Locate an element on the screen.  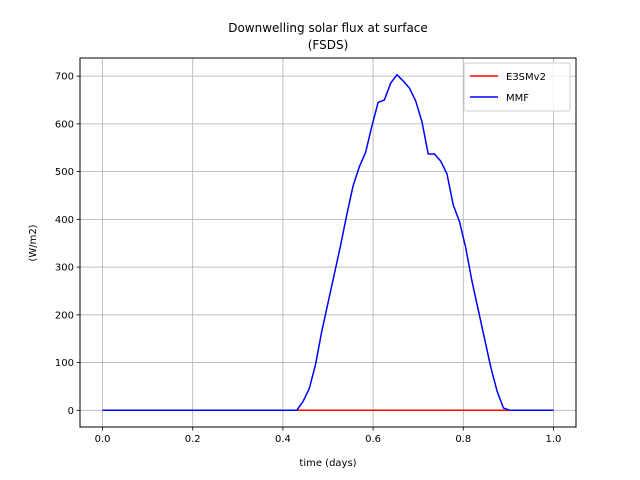
legend: E3SMv2 MMF is located at coordinates (517, 87).